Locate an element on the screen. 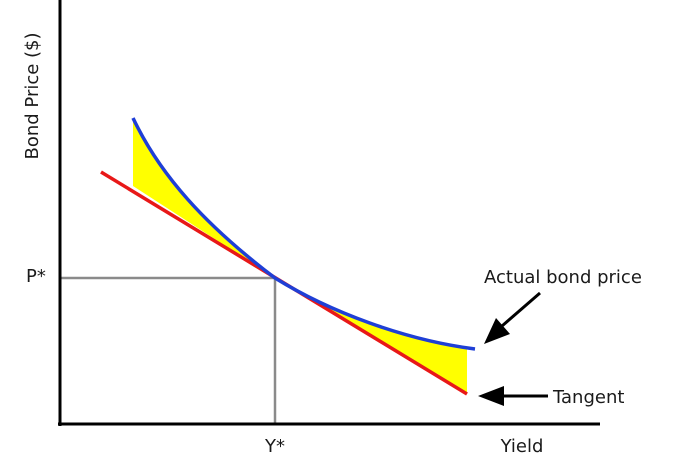  x-axis-title: Yield is located at coordinates (522, 446).